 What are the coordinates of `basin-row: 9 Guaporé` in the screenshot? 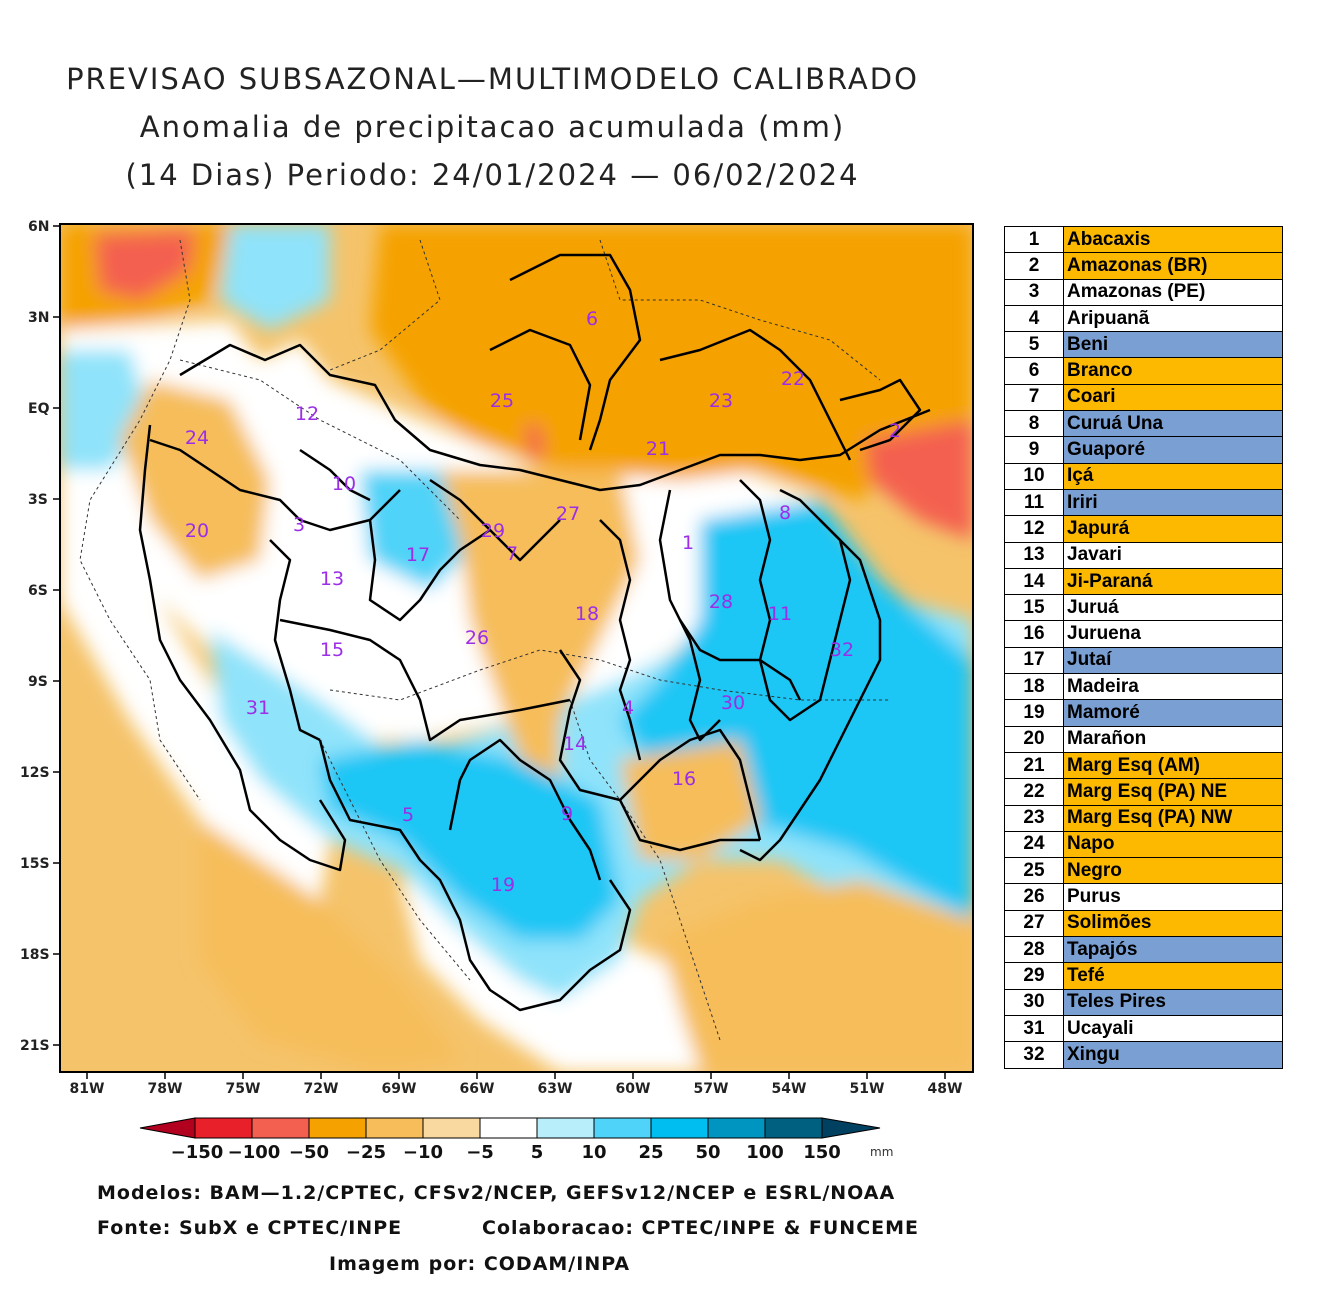 It's located at (1143, 450).